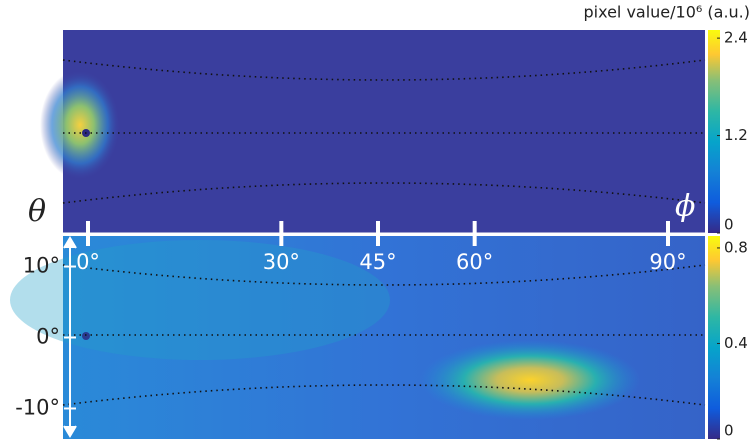 This screenshot has height=442, width=752. What do you see at coordinates (736, 343) in the screenshot?
I see `colorbar-tick-label: 0.4` at bounding box center [736, 343].